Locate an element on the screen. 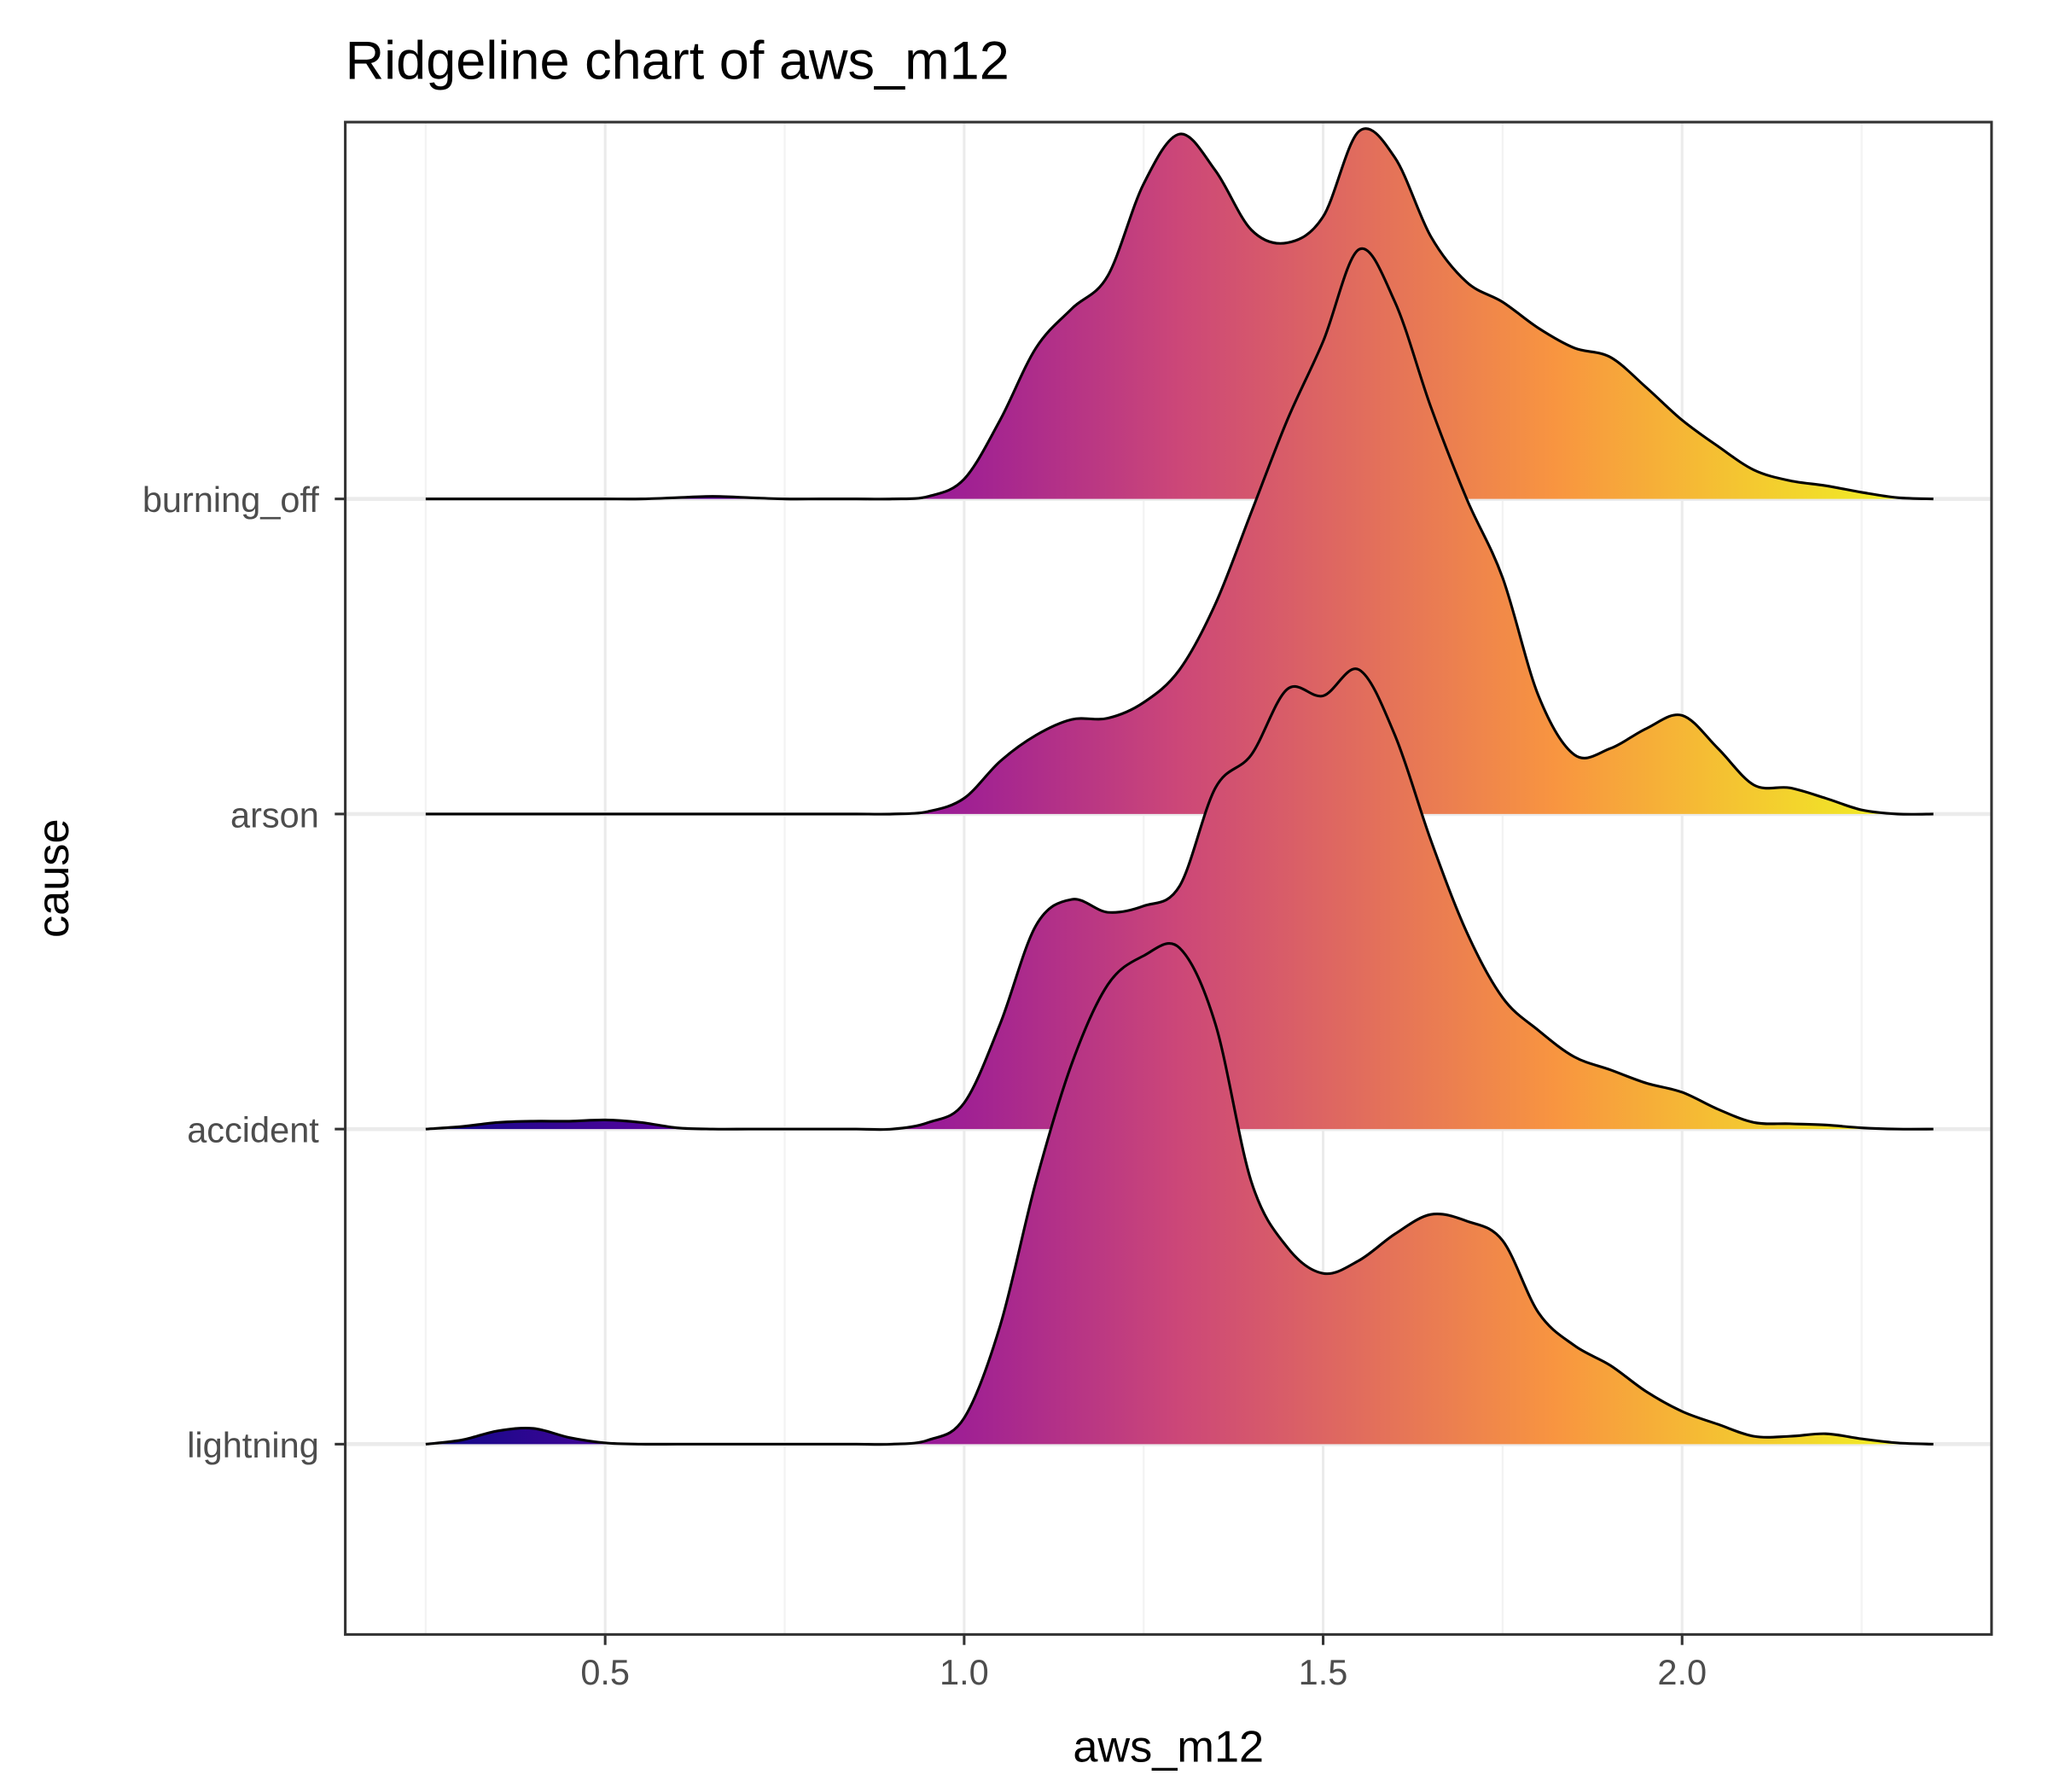 The width and height of the screenshot is (2048, 1792). x-axis-title: aws_m12 is located at coordinates (1168, 1747).